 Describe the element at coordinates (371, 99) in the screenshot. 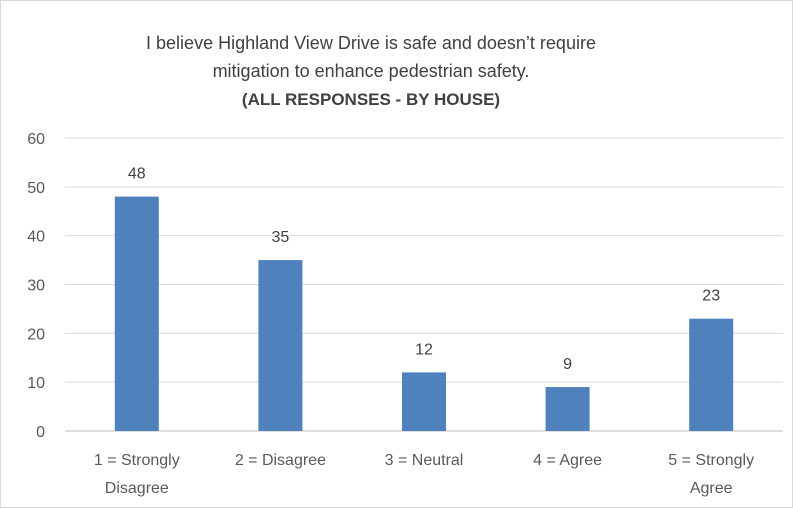

I see `chart-subtitle: (ALL RESPONSES - BY HOUSE)` at that location.